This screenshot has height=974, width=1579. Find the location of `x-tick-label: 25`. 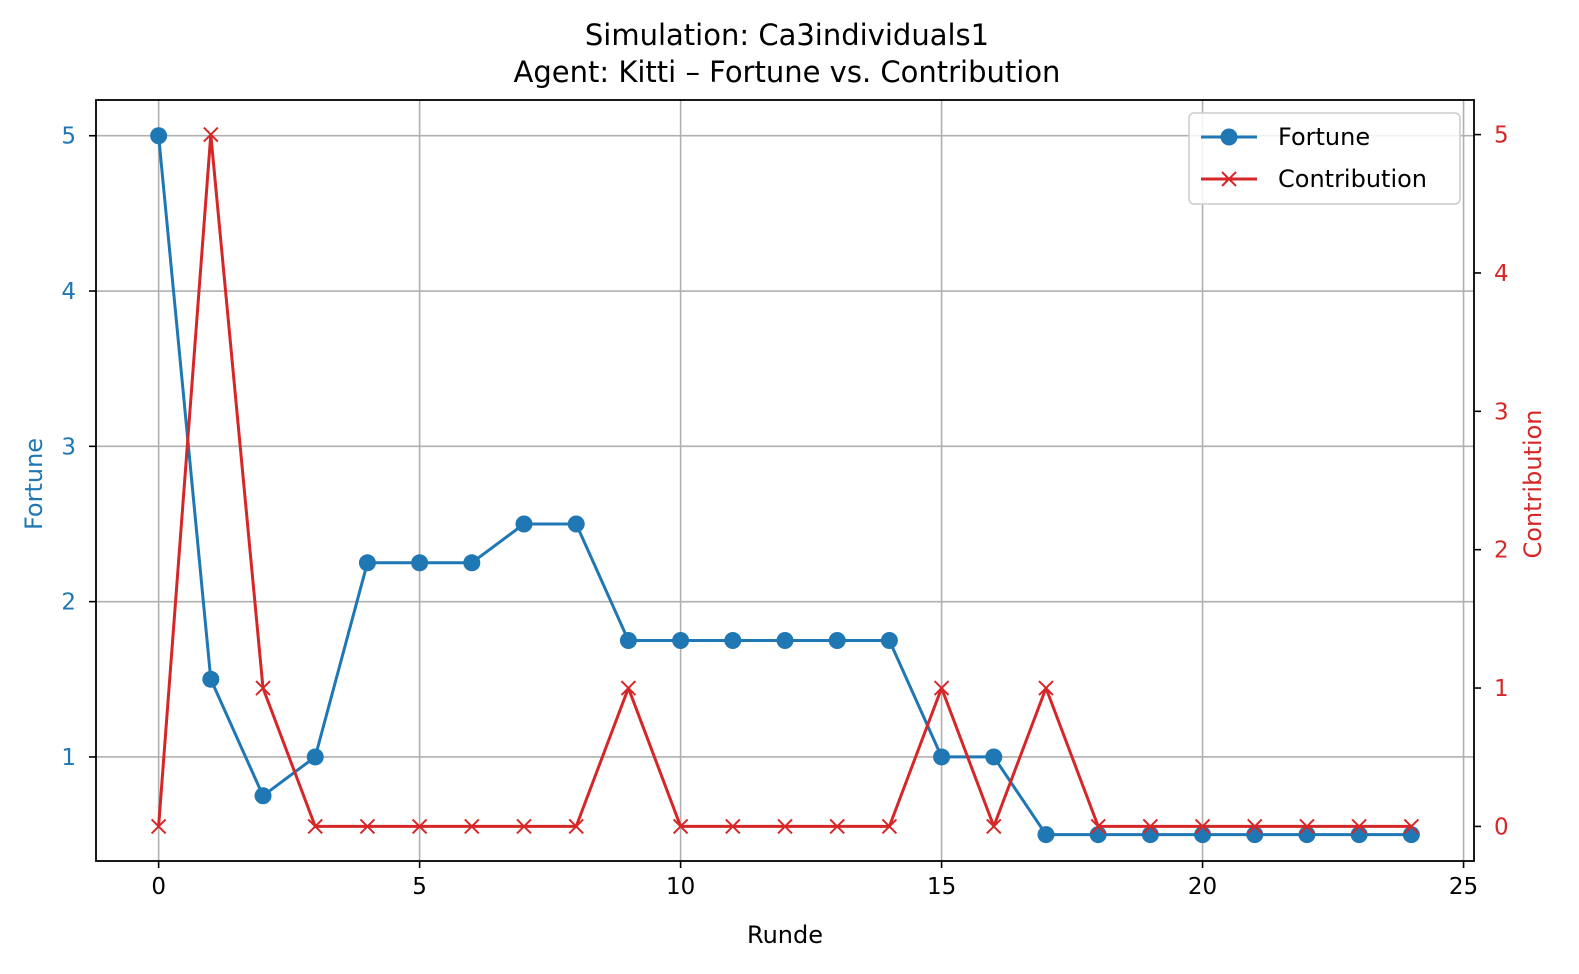

x-tick-label: 25 is located at coordinates (1463, 887).